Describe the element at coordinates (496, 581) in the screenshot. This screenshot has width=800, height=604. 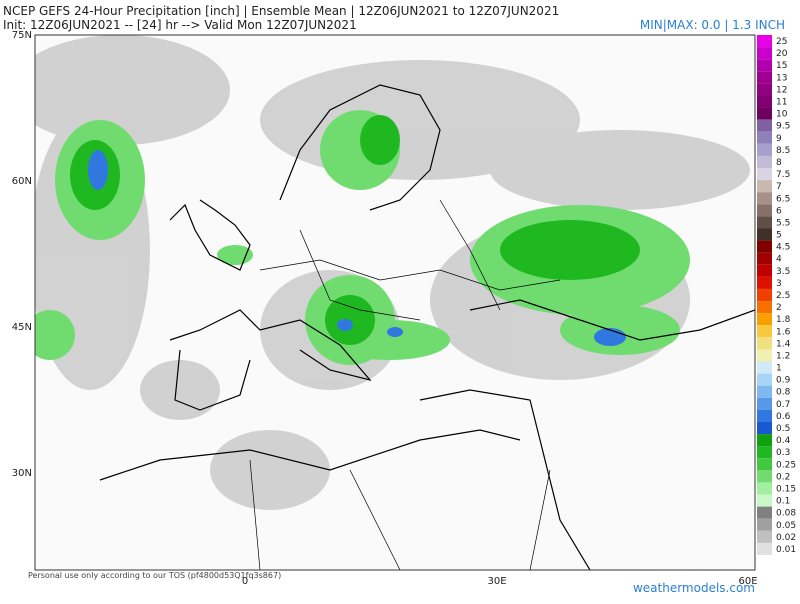
I see `lon-label: 30E` at that location.